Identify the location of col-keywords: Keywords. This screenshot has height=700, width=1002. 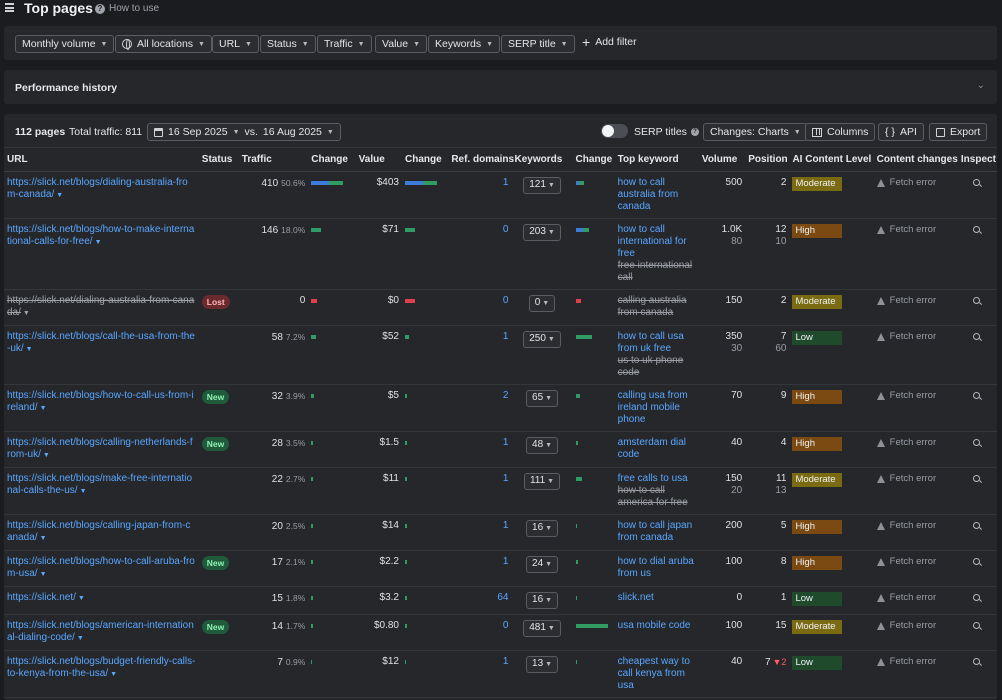
(542, 160).